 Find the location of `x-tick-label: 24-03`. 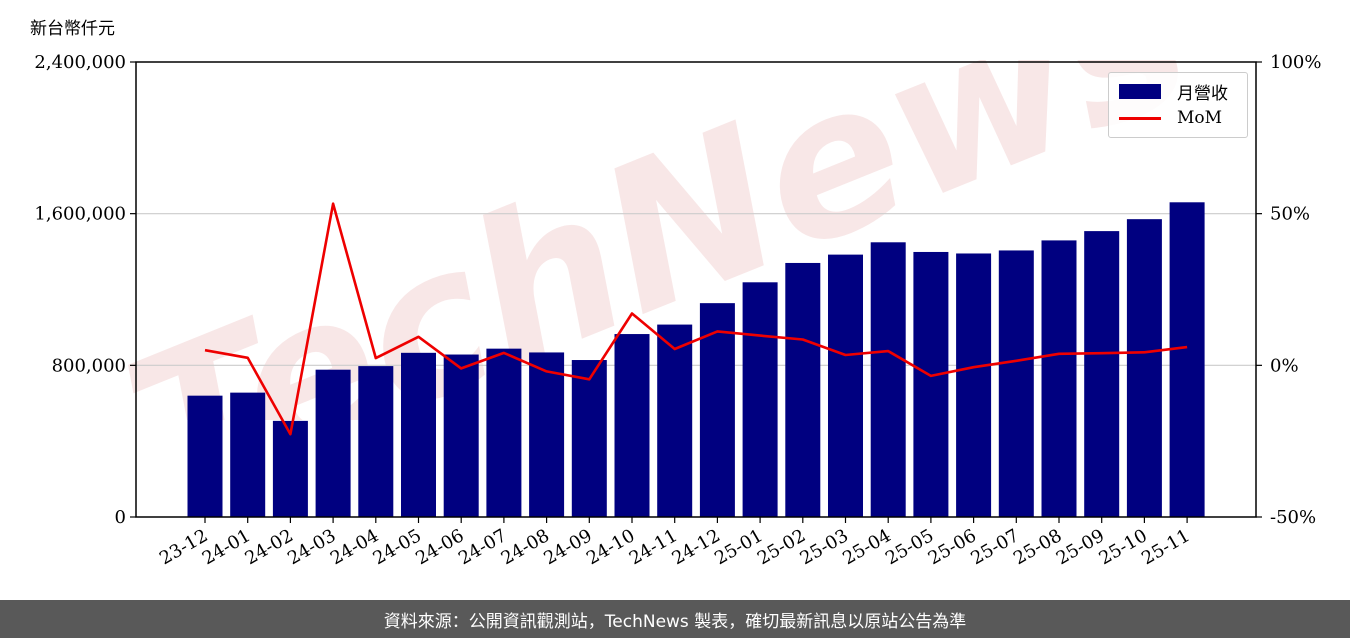

x-tick-label: 24-03 is located at coordinates (311, 547).